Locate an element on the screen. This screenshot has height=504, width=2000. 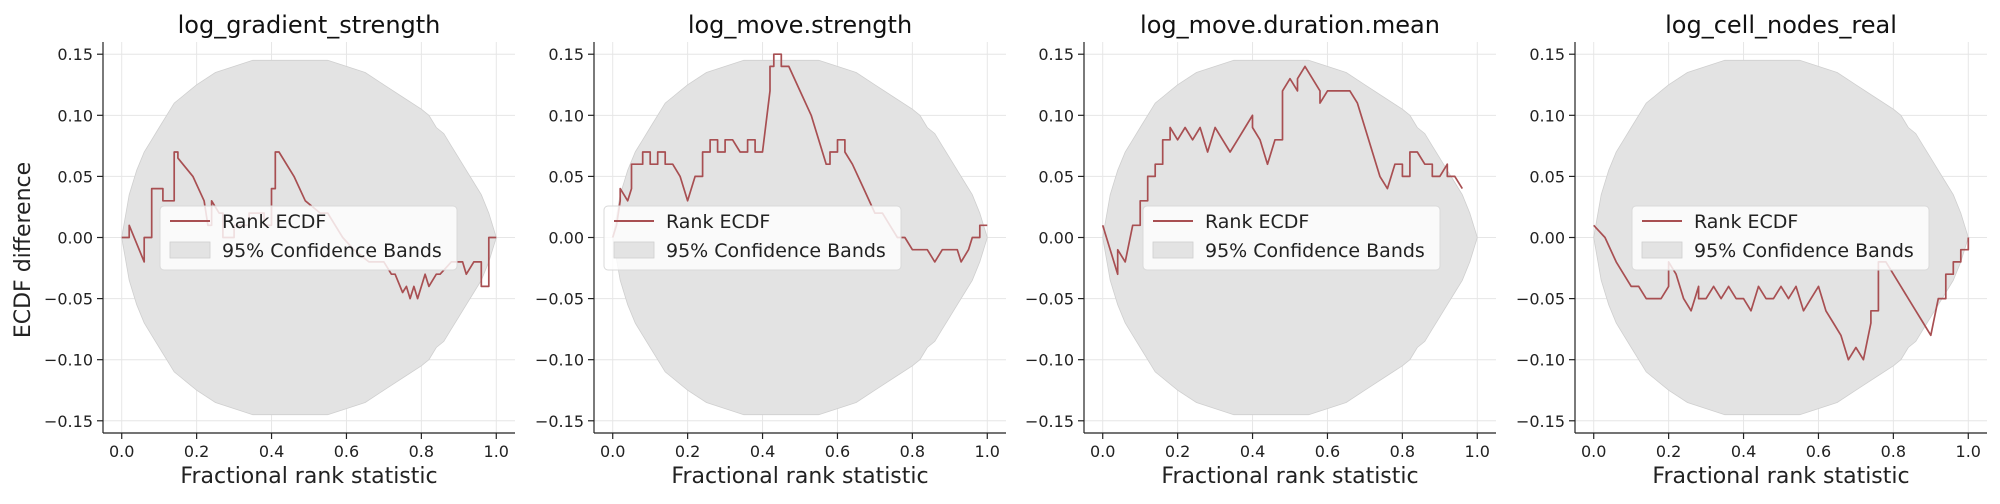
shared-y-axis-label: ECDF difference is located at coordinates (23, 250).